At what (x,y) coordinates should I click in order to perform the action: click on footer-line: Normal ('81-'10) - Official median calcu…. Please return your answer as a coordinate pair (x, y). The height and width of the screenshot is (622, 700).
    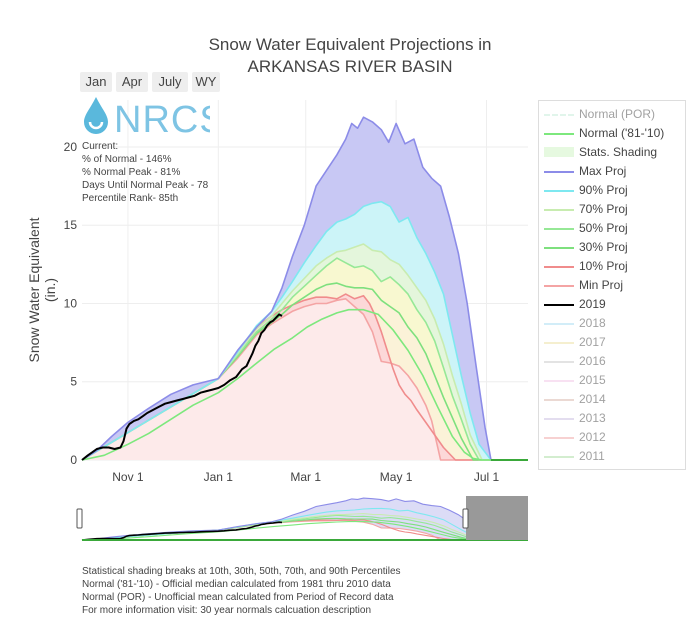
    Looking at the image, I should click on (236, 584).